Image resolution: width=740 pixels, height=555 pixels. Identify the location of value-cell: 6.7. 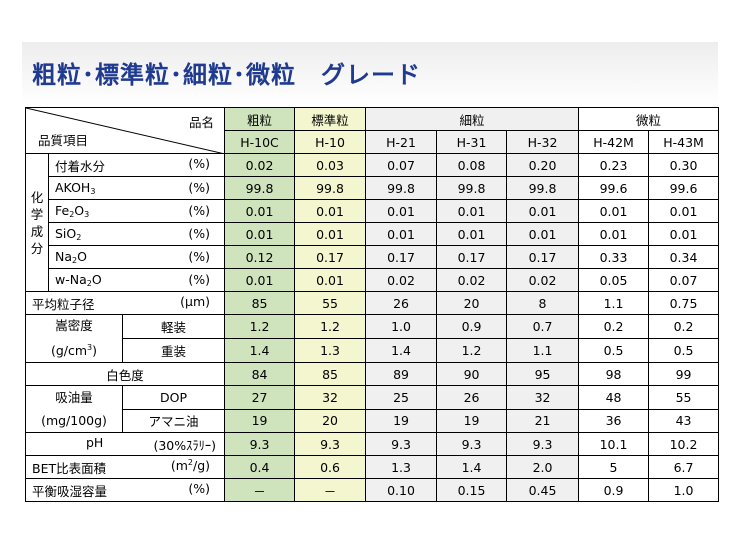
(684, 467).